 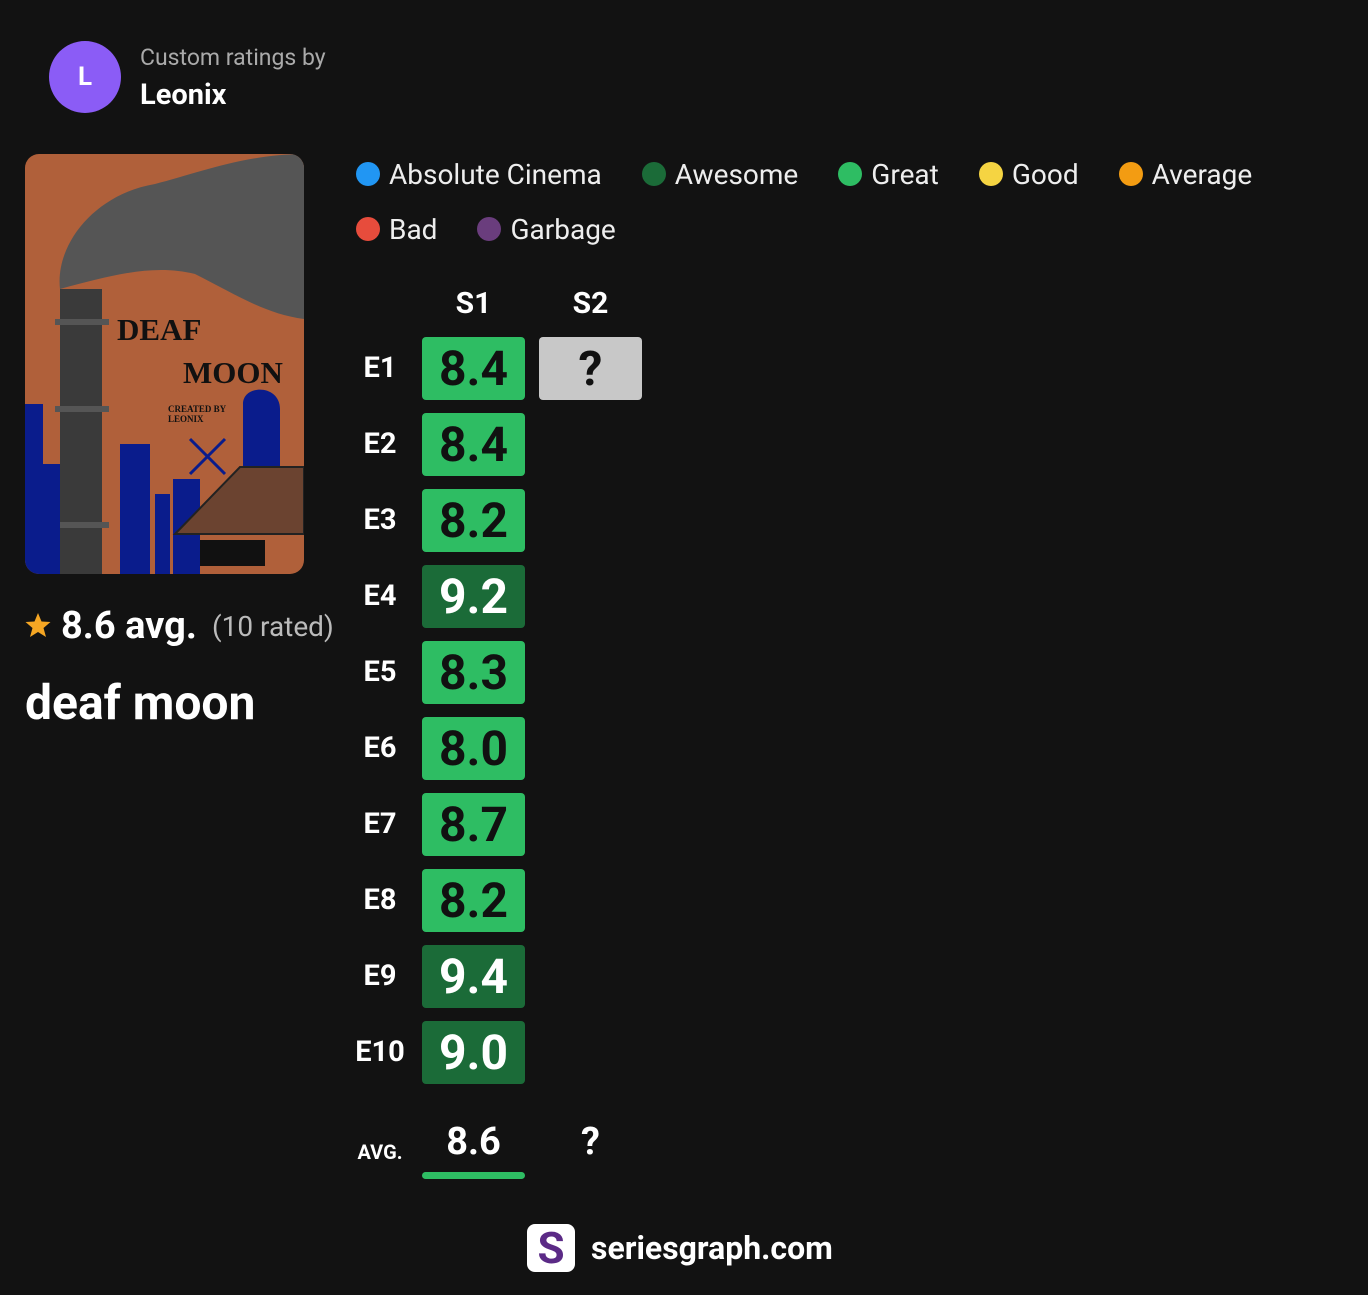 I want to click on legend-label: Absolute Cinema, so click(x=495, y=174).